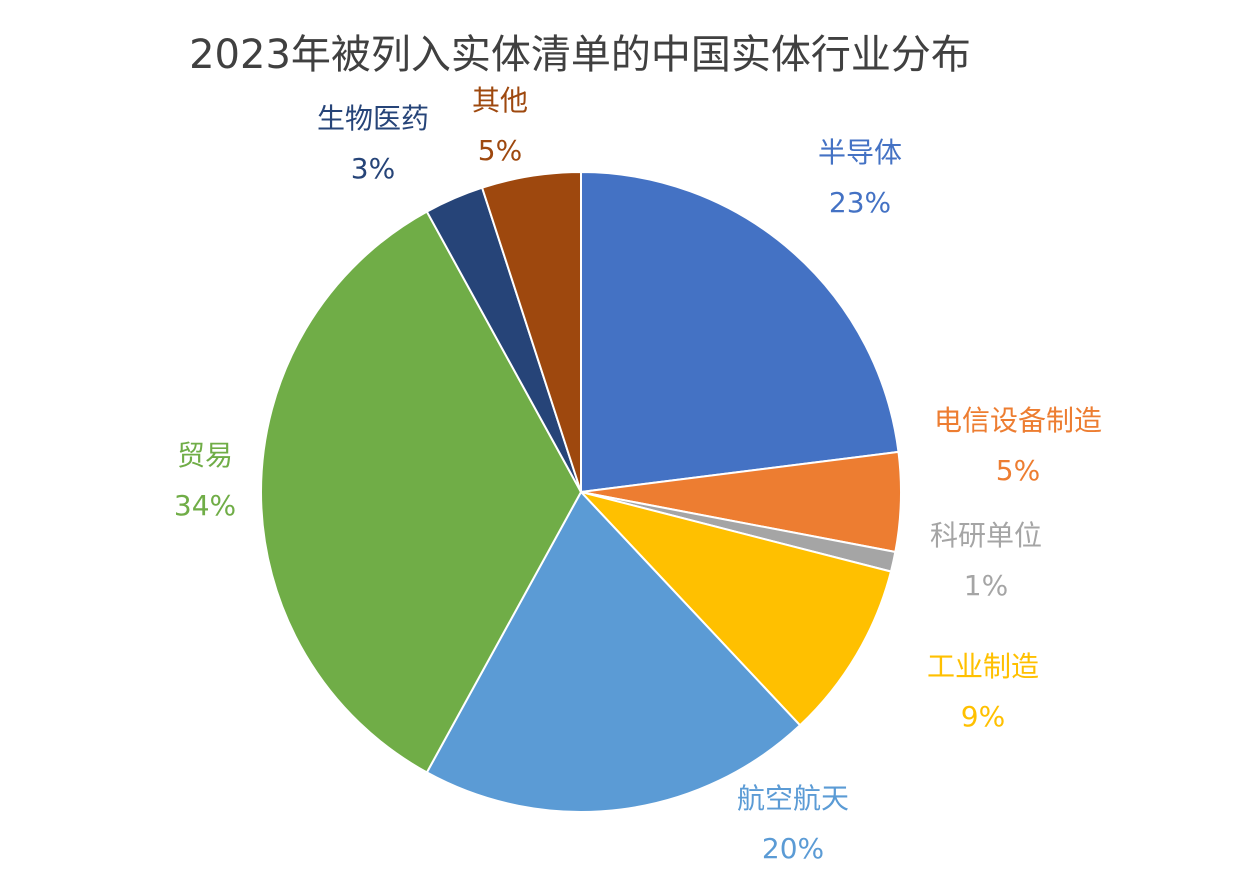 This screenshot has height=892, width=1254. I want to click on slice-label-1: 电信设备制造, so click(1018, 420).